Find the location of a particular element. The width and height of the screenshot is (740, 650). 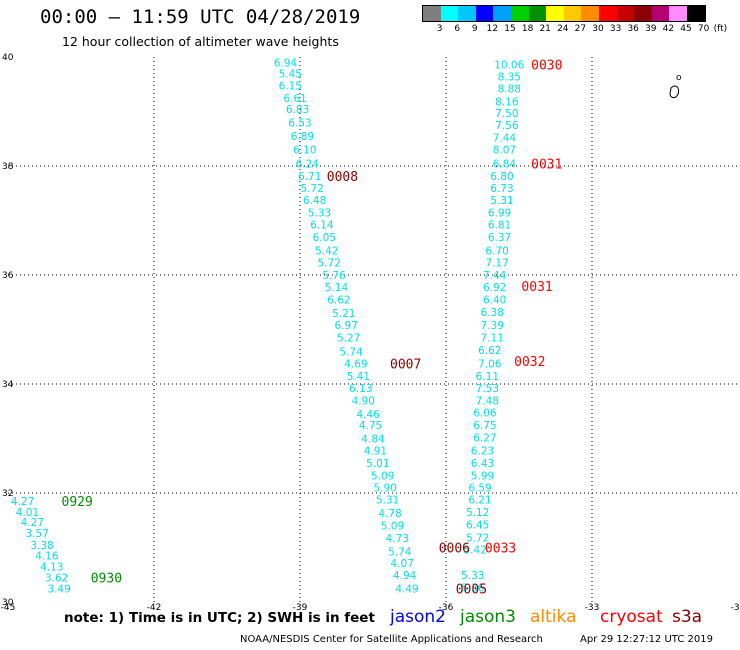

wave-height-value: 4.27 is located at coordinates (22, 502).